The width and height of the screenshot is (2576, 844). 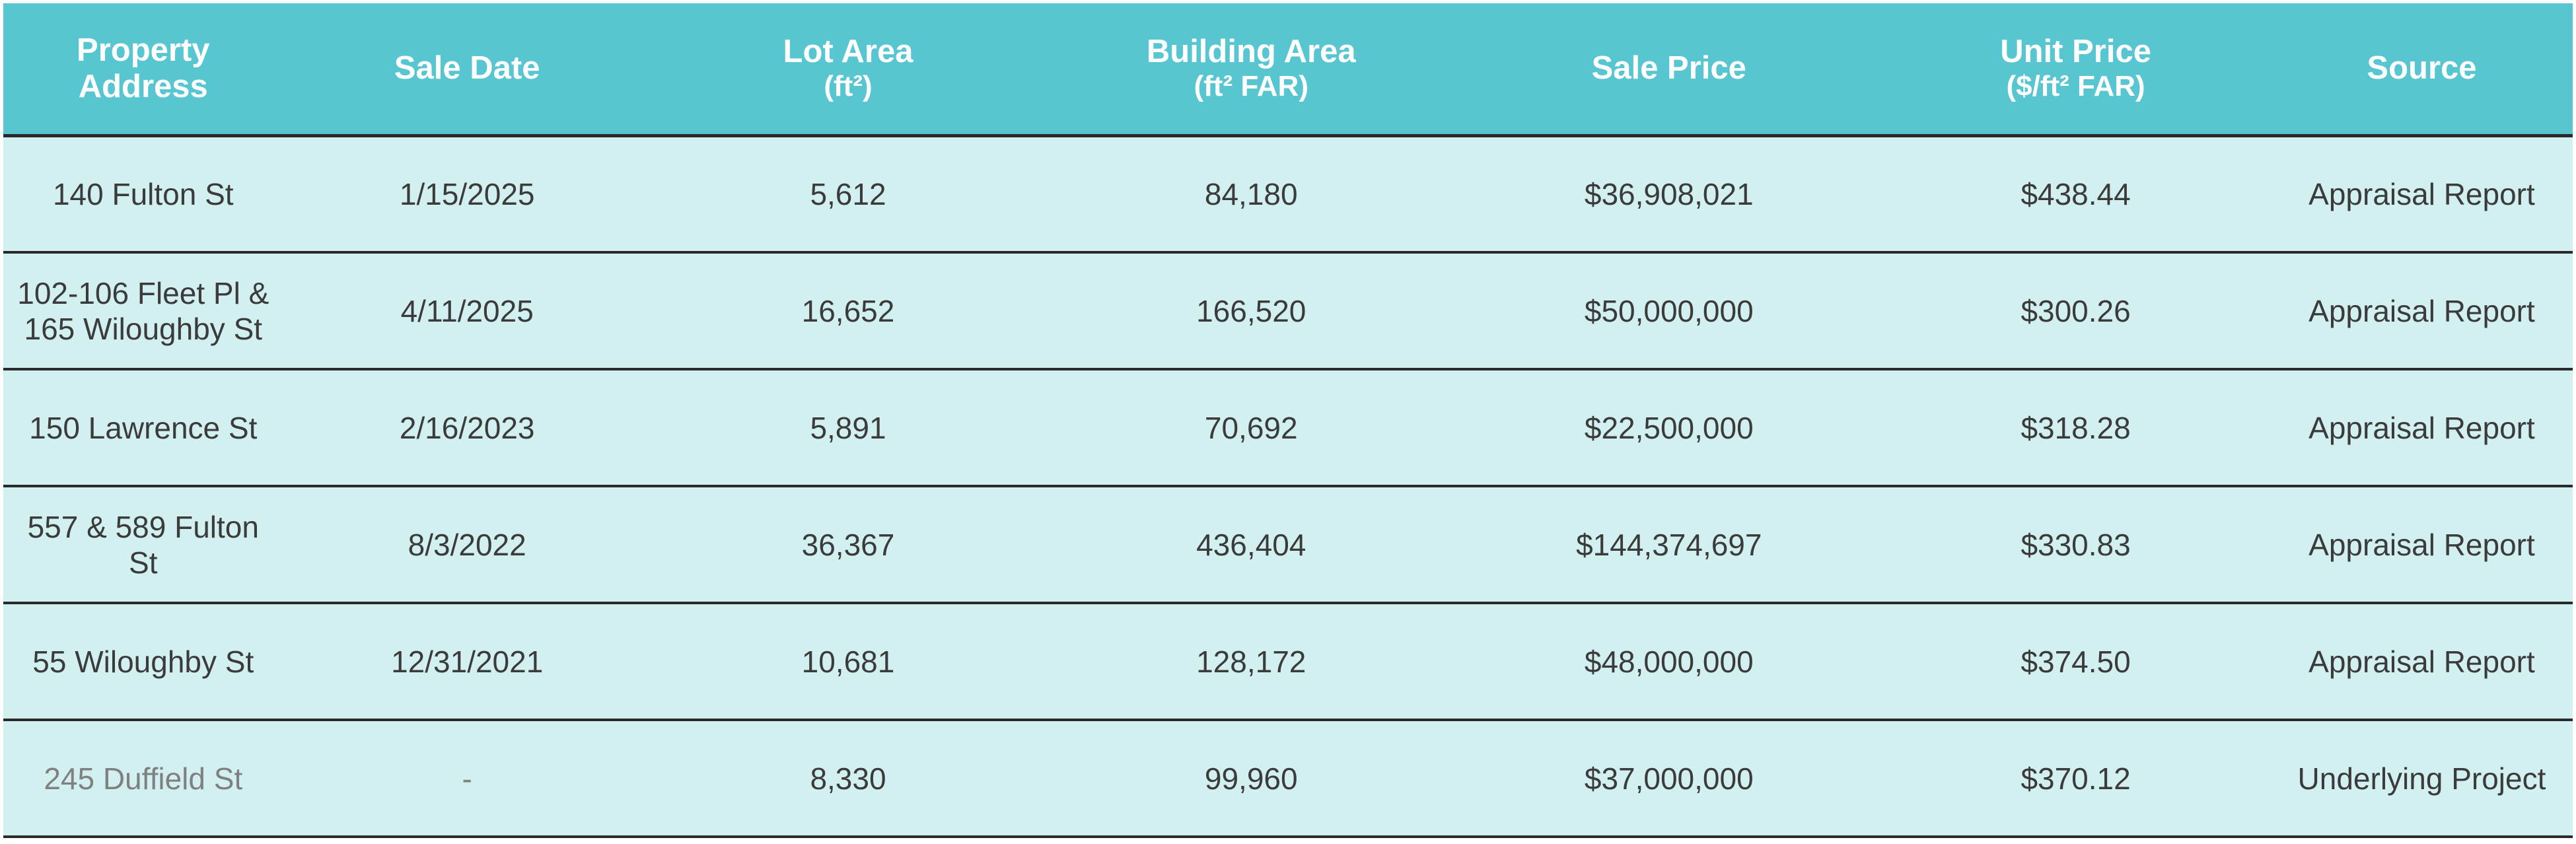 I want to click on cell-sale-price: $36,908,021, so click(x=1669, y=194).